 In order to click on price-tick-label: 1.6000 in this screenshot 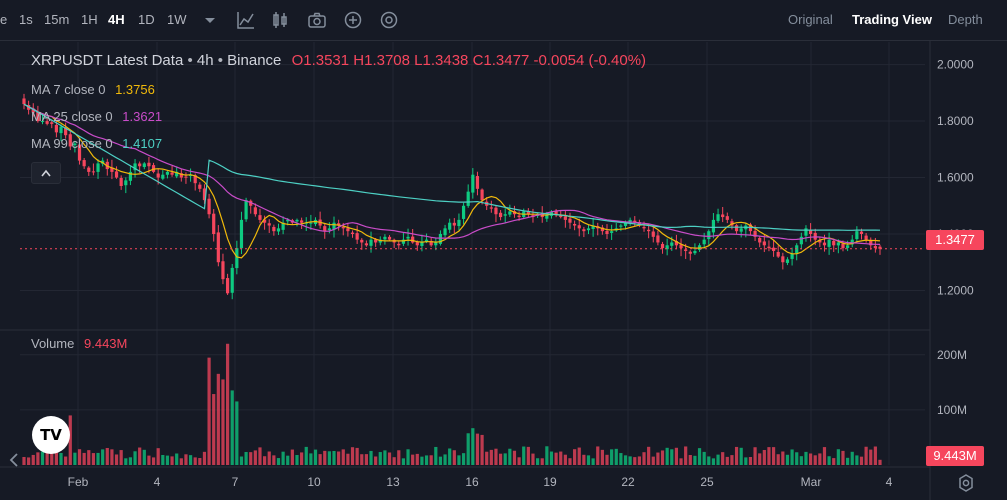, I will do `click(955, 178)`.